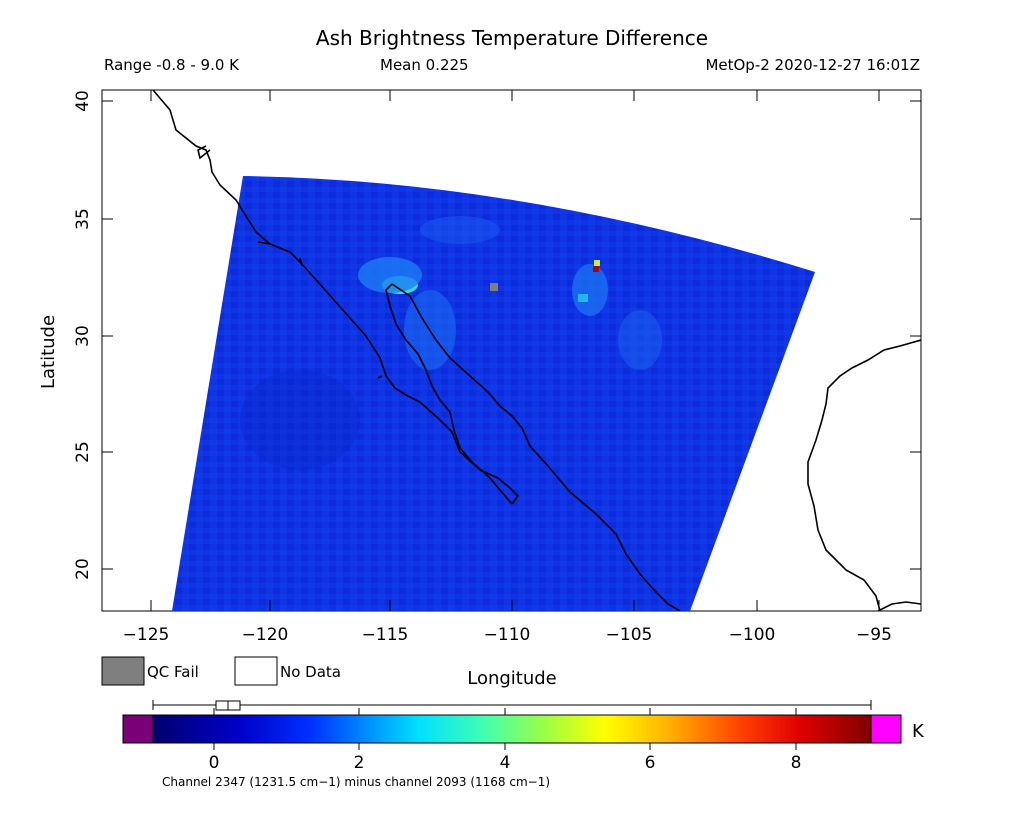 The width and height of the screenshot is (1024, 813). I want to click on x-tick-label: −125, so click(146, 635).